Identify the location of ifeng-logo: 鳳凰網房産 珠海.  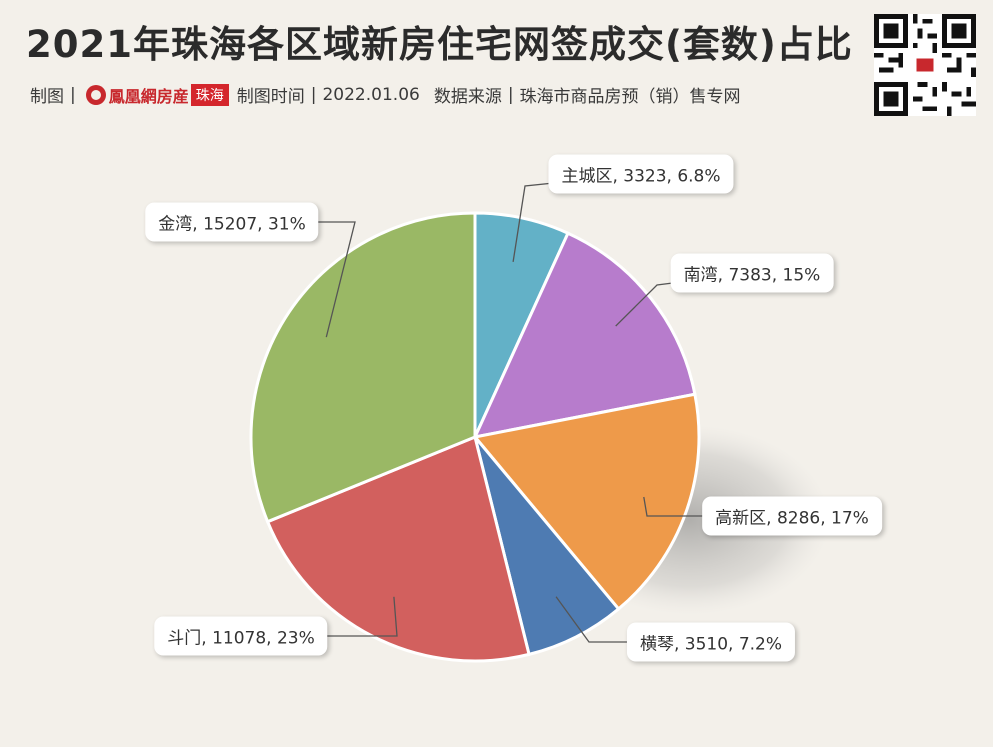
(157, 95).